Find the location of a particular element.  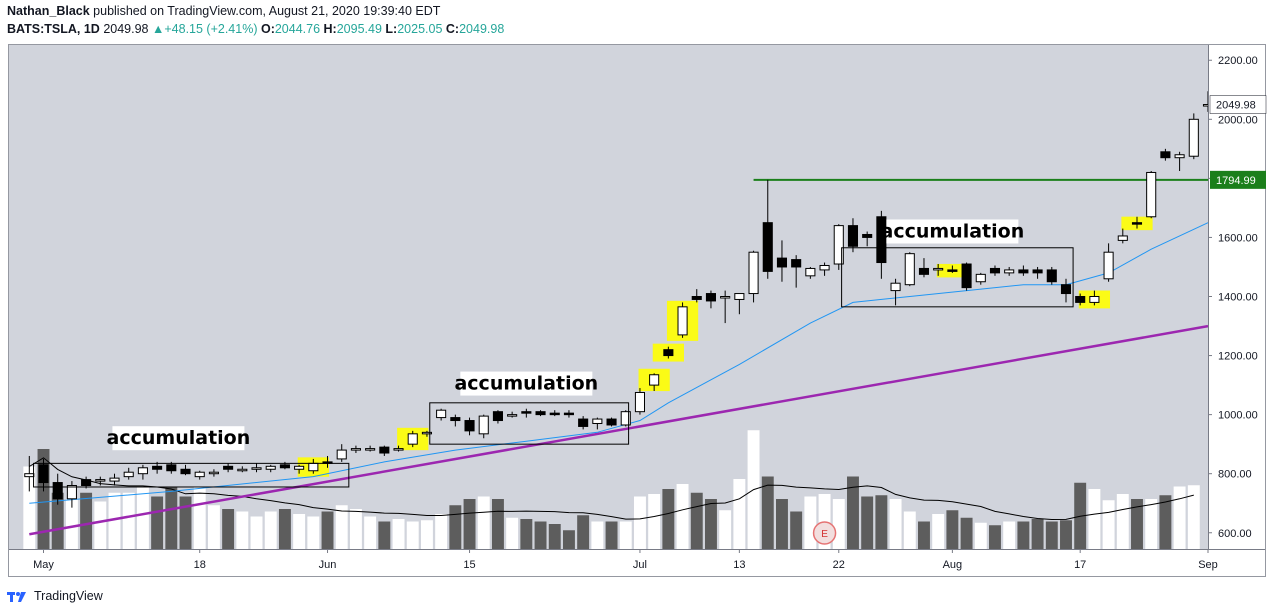

time-axis is located at coordinates (637, 563).